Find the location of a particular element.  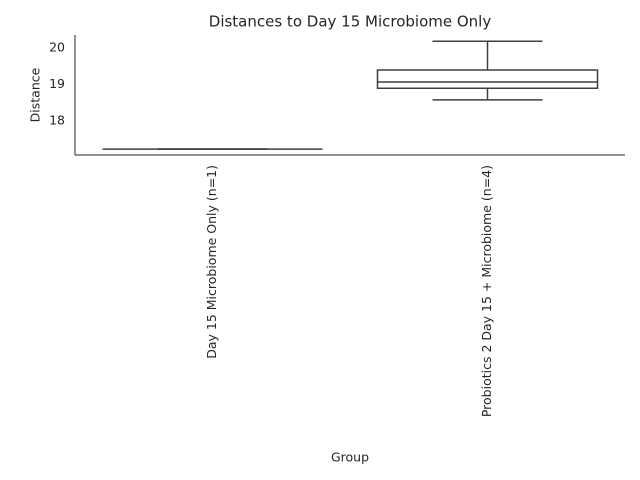

chart-title: Distances to Day 15 Microbiome Only is located at coordinates (350, 22).